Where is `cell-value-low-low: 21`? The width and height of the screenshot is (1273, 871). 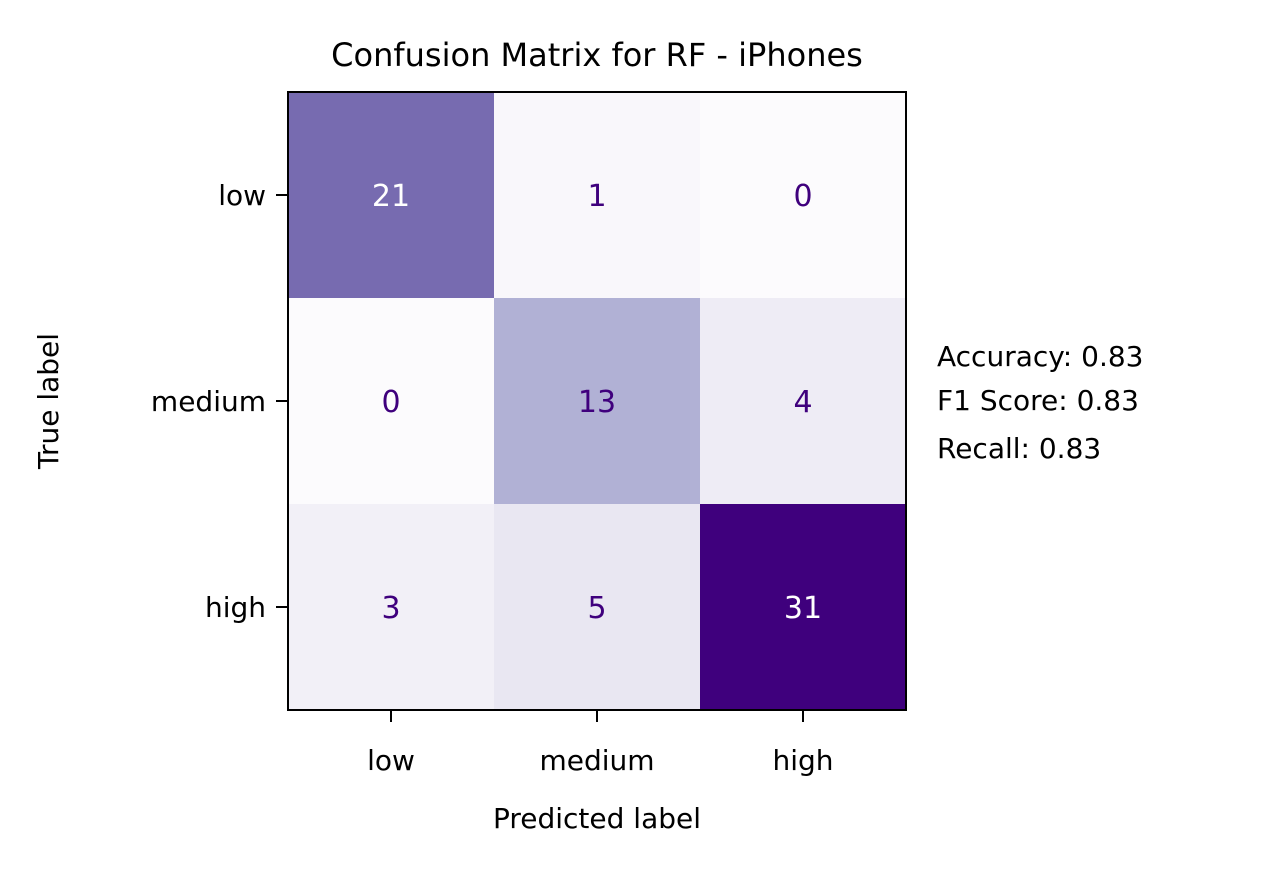 cell-value-low-low: 21 is located at coordinates (391, 196).